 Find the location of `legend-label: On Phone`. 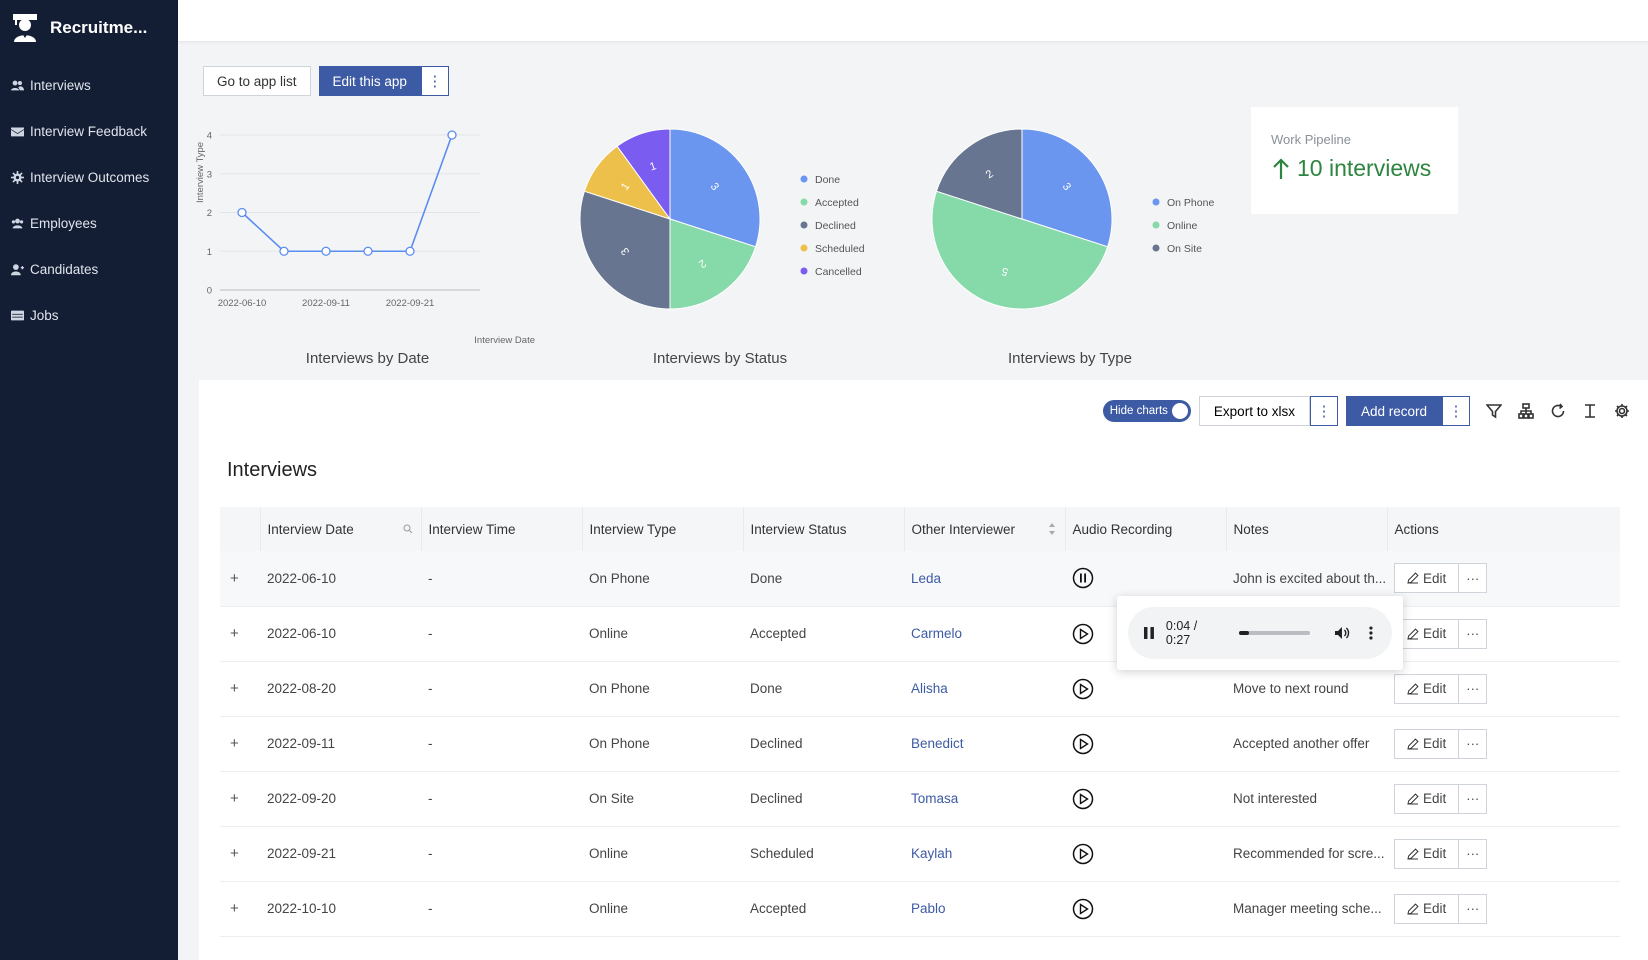

legend-label: On Phone is located at coordinates (1190, 203).